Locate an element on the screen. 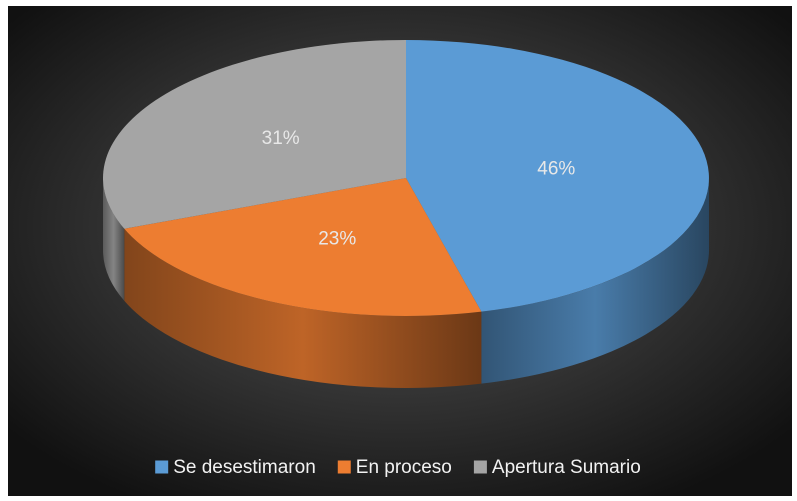 The image size is (797, 501). data-label: 23% is located at coordinates (337, 238).